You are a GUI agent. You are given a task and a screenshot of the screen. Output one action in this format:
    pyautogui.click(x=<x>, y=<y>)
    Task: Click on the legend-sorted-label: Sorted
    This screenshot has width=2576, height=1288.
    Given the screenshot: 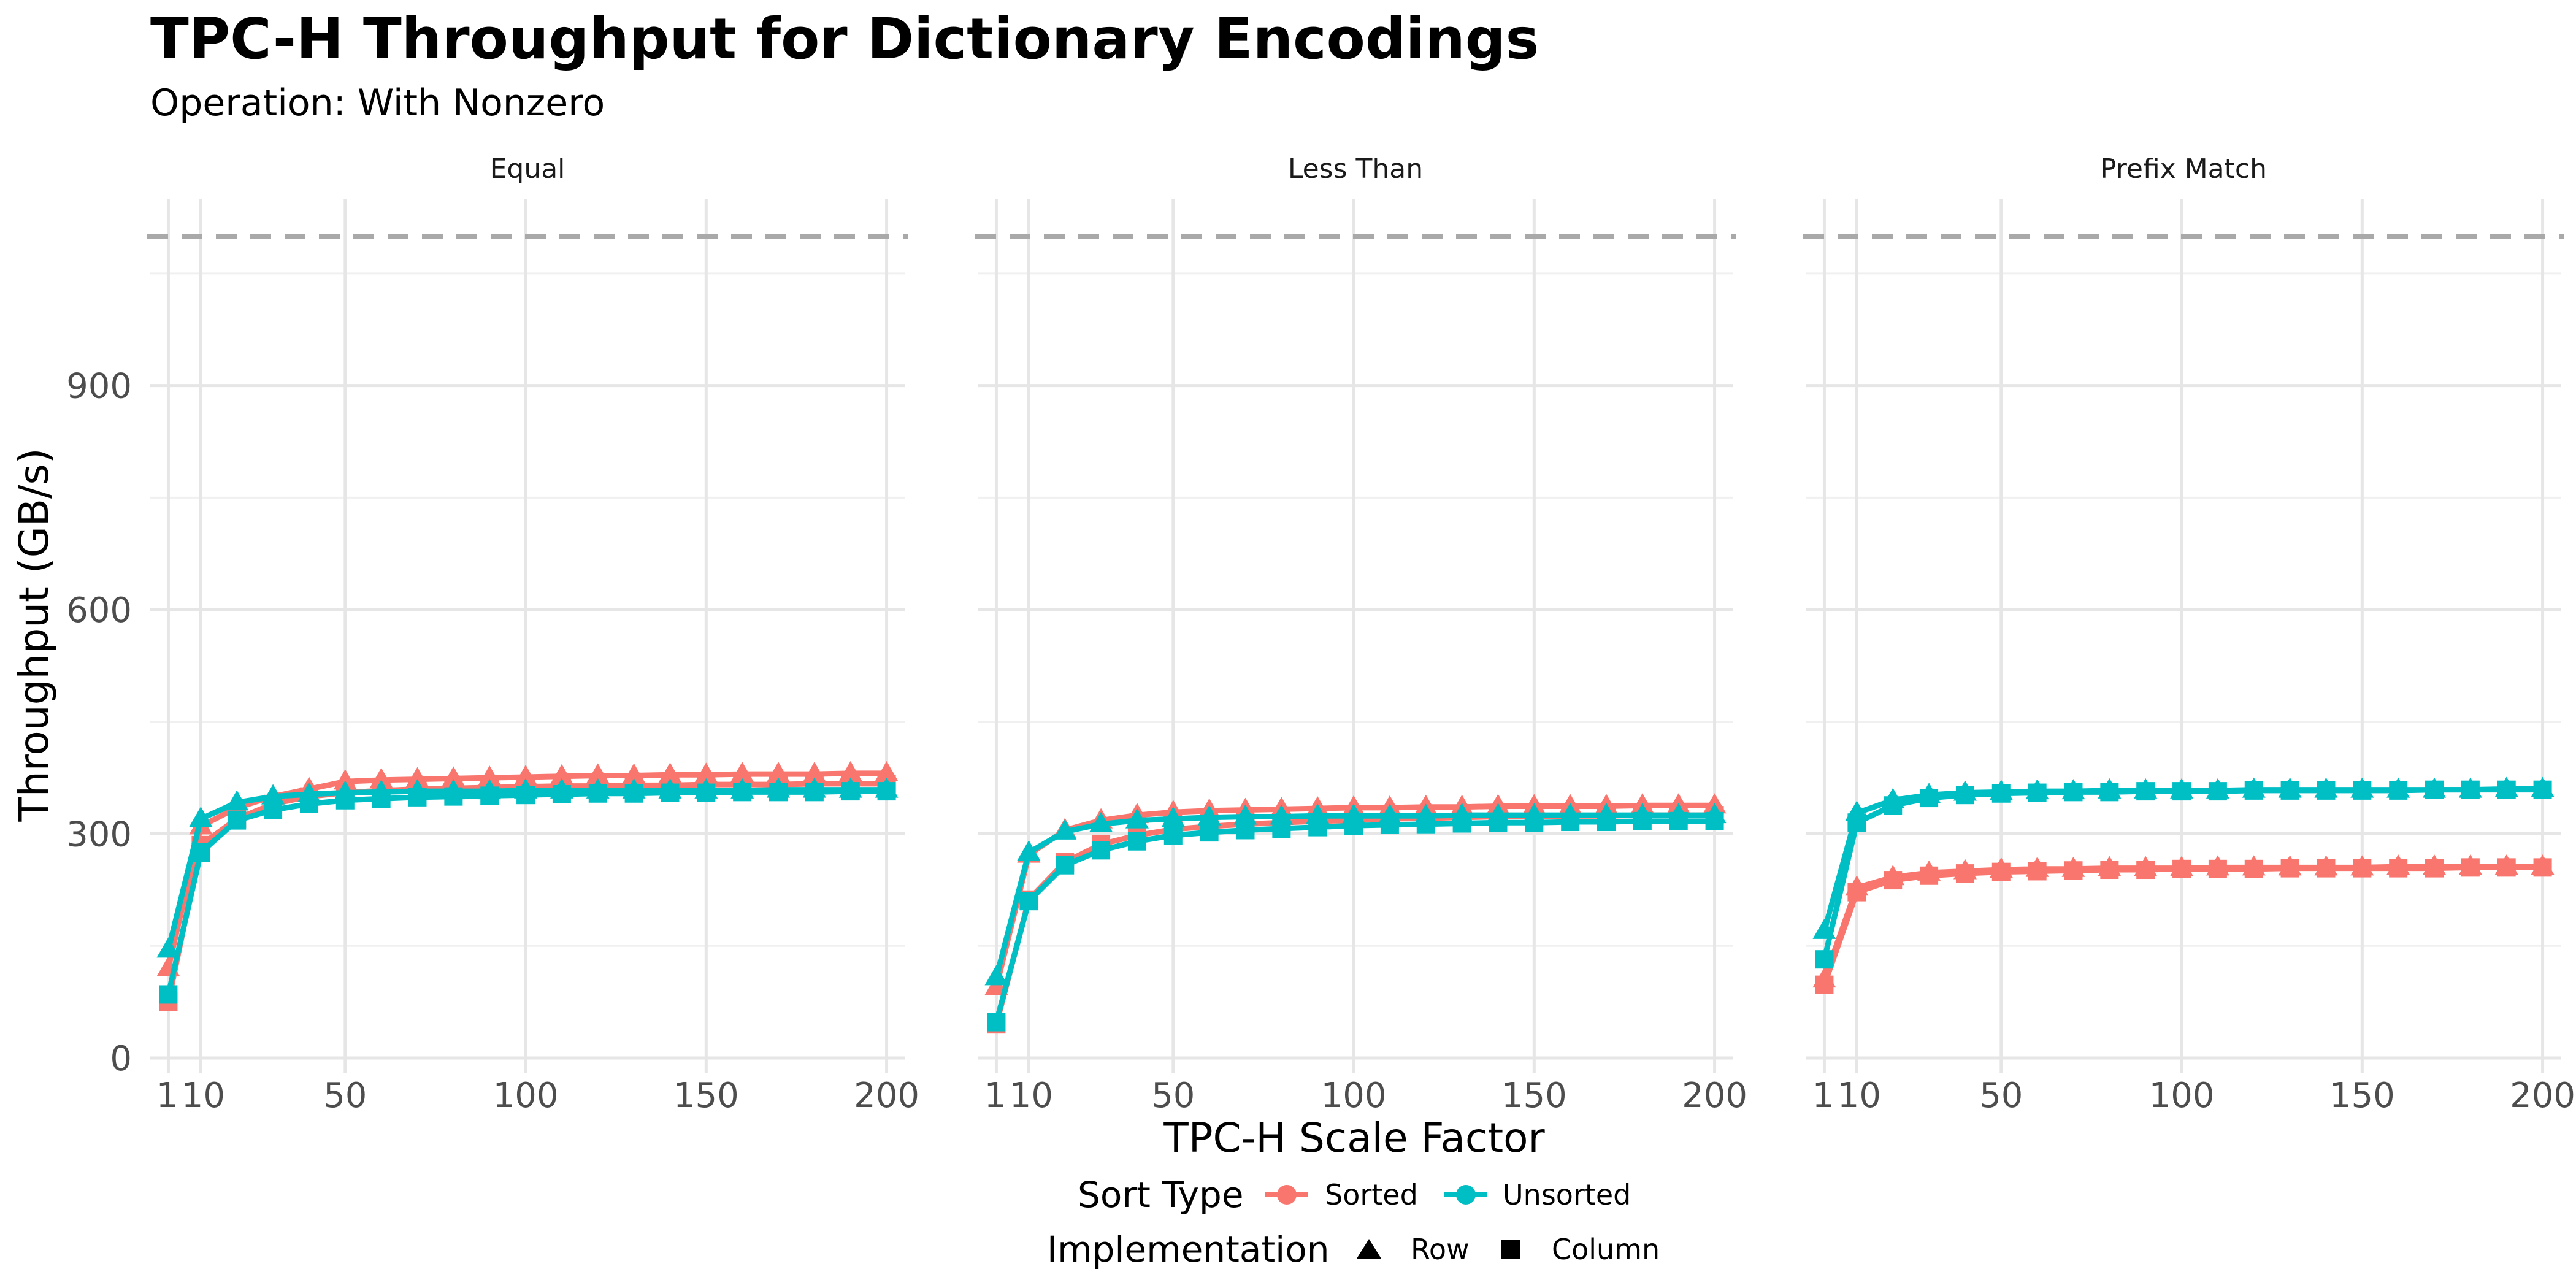 What is the action you would take?
    pyautogui.click(x=1371, y=1194)
    